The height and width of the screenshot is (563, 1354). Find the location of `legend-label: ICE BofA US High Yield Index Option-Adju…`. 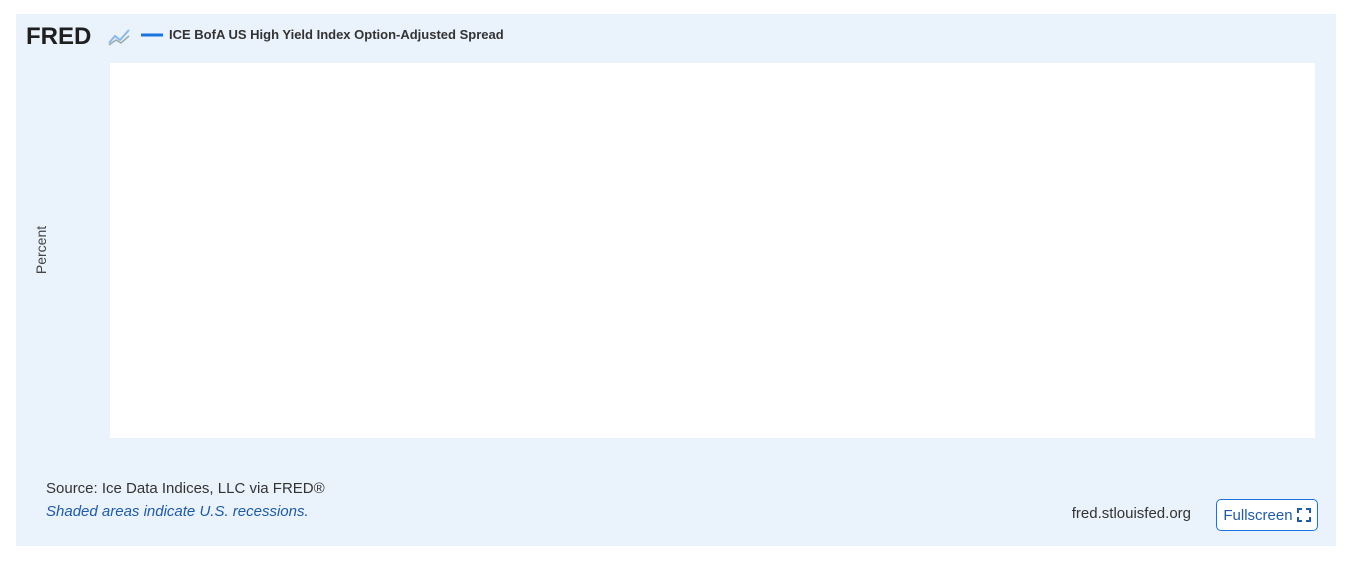

legend-label: ICE BofA US High Yield Index Option-Adju… is located at coordinates (336, 34).